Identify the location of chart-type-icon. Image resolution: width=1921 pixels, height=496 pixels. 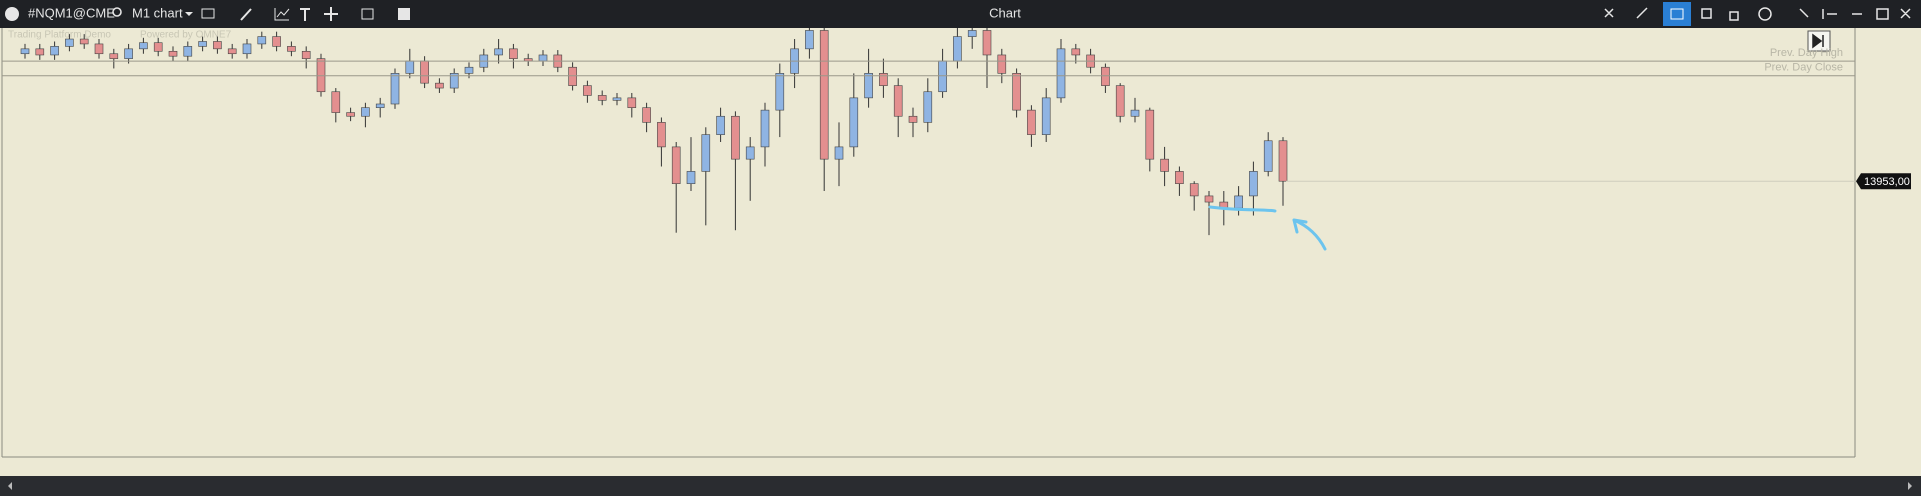
(208, 13).